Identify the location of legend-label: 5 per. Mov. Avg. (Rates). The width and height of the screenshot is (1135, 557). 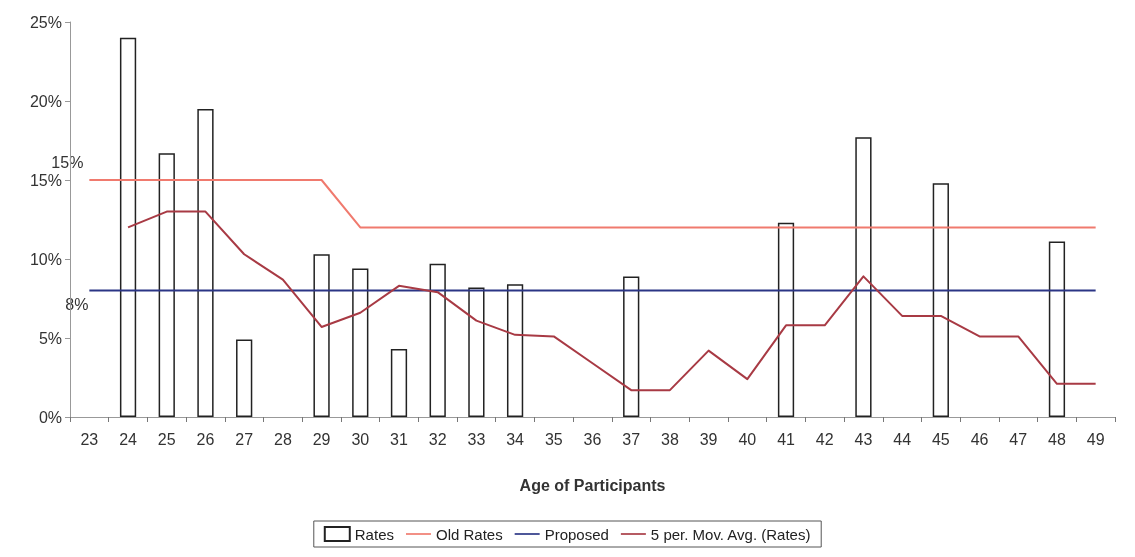
(730, 534).